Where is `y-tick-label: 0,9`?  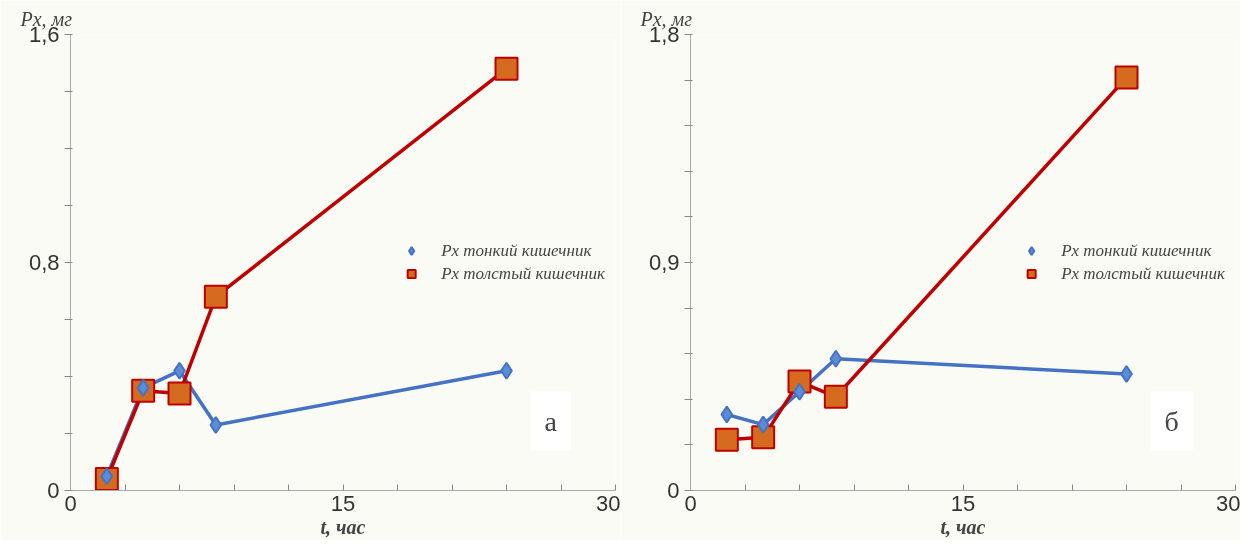 y-tick-label: 0,9 is located at coordinates (664, 262).